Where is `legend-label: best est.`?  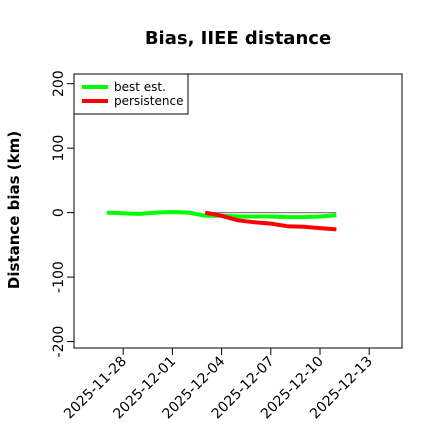
legend-label: best est. is located at coordinates (140, 87).